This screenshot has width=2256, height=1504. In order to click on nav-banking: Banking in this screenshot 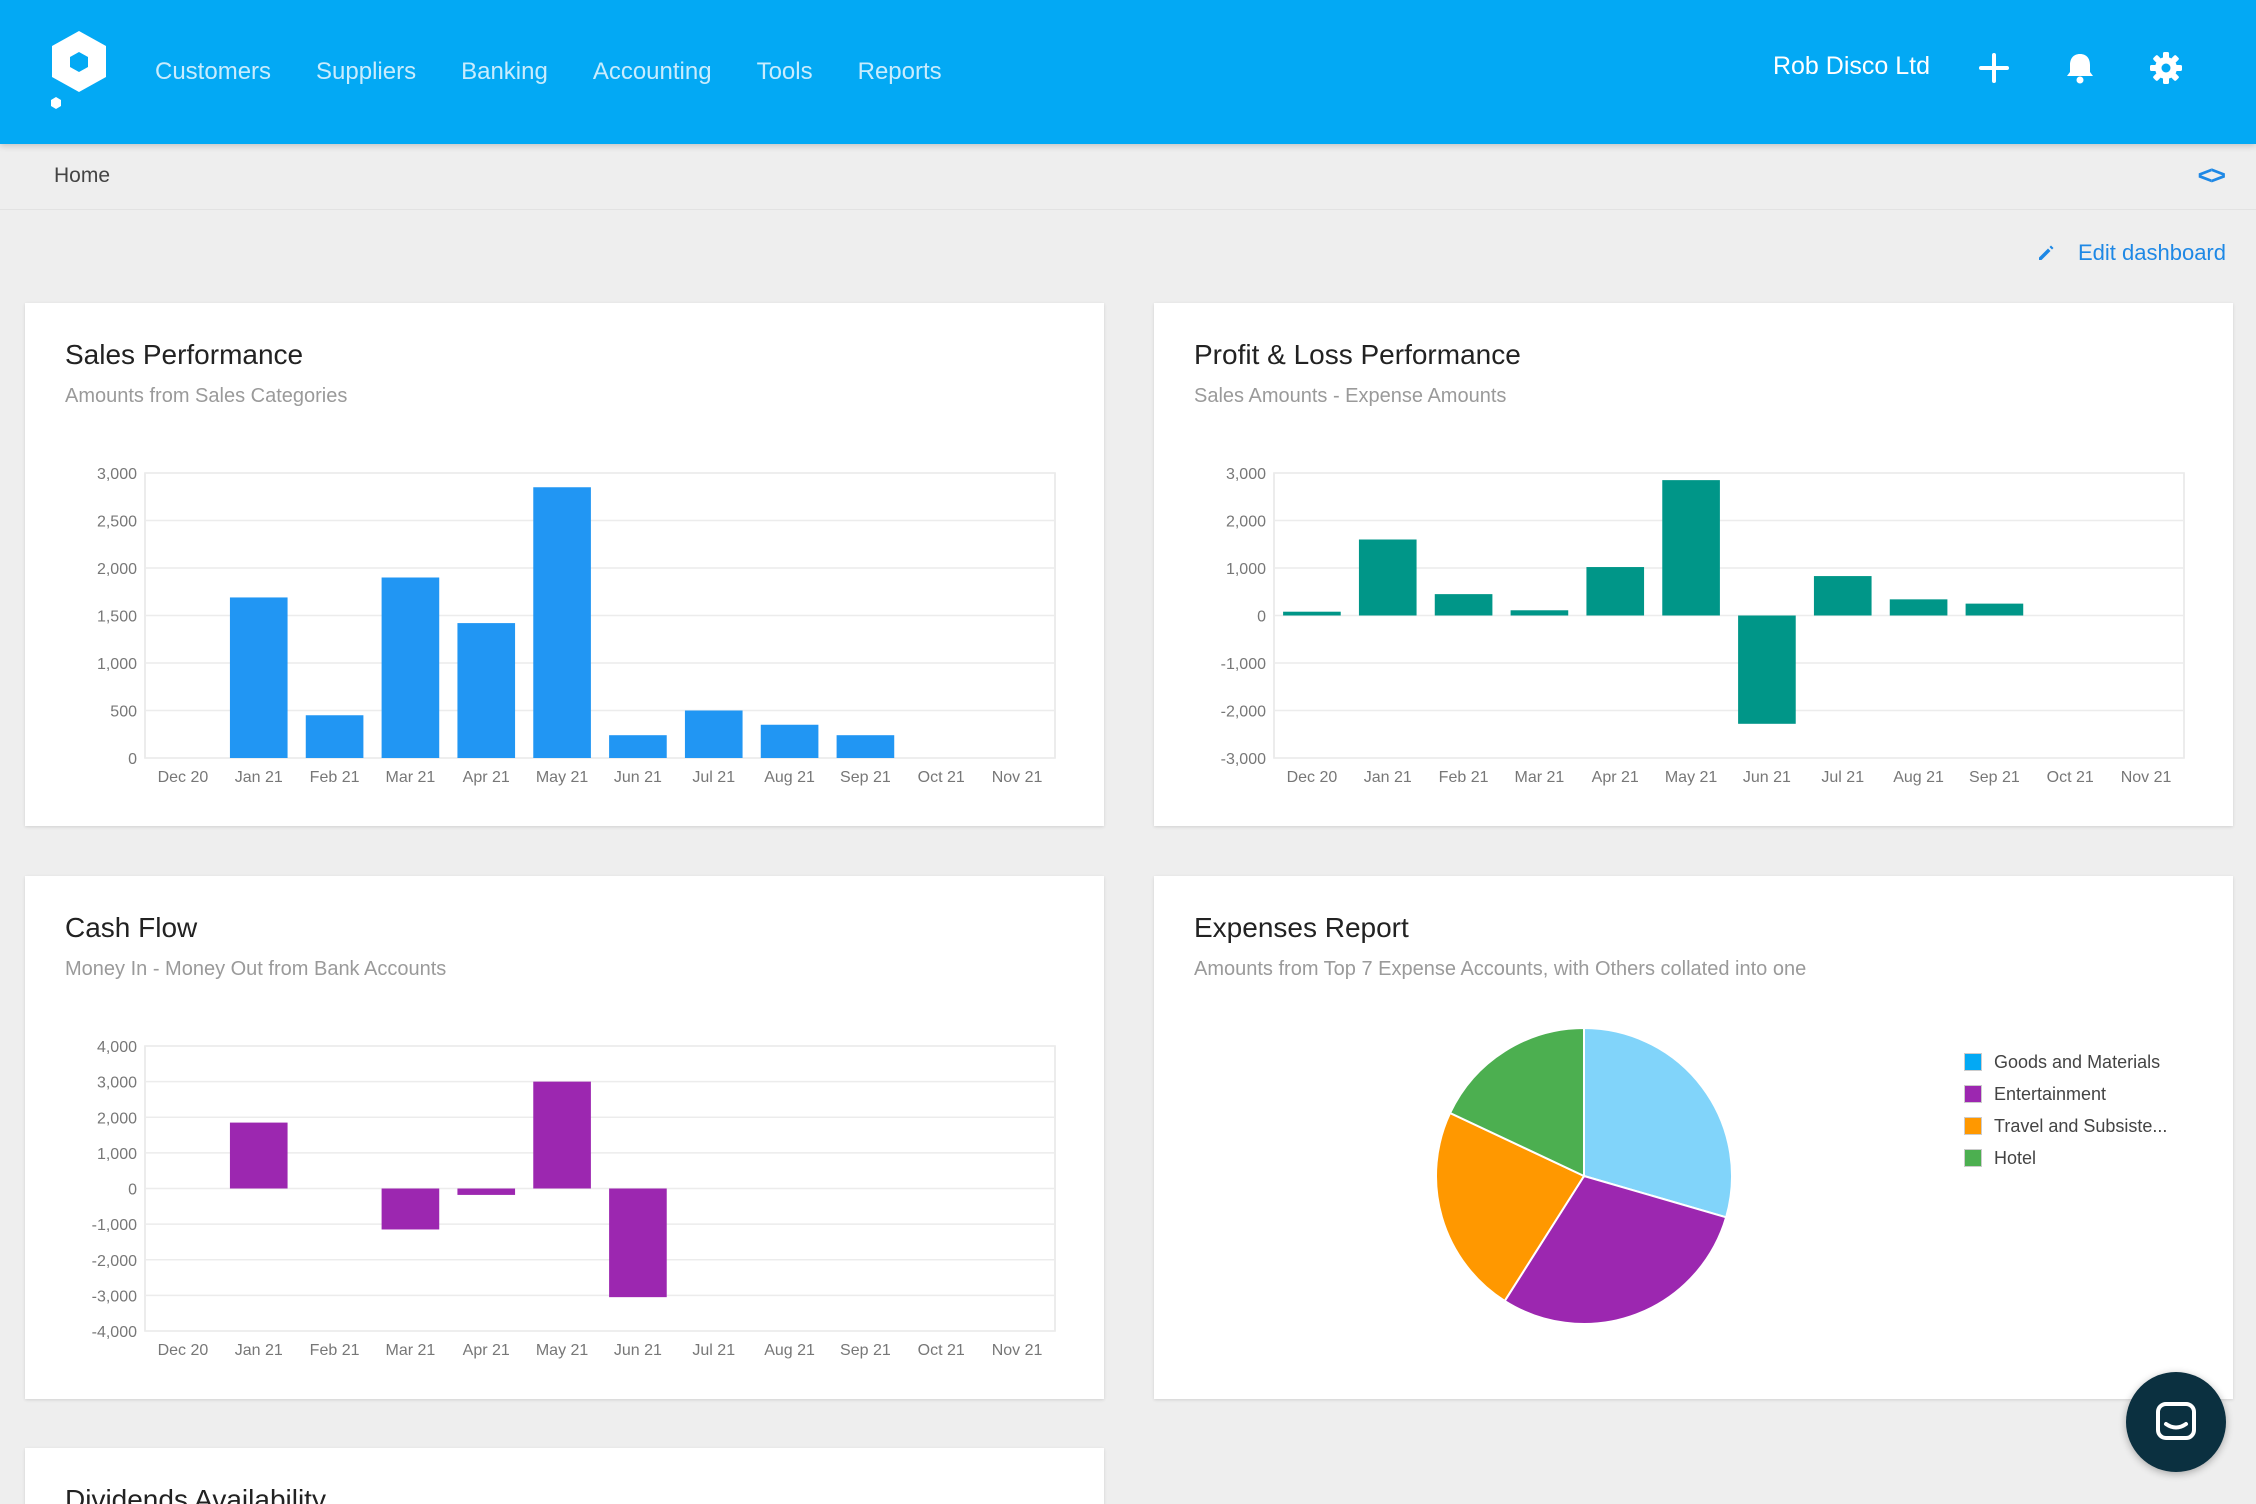, I will do `click(504, 71)`.